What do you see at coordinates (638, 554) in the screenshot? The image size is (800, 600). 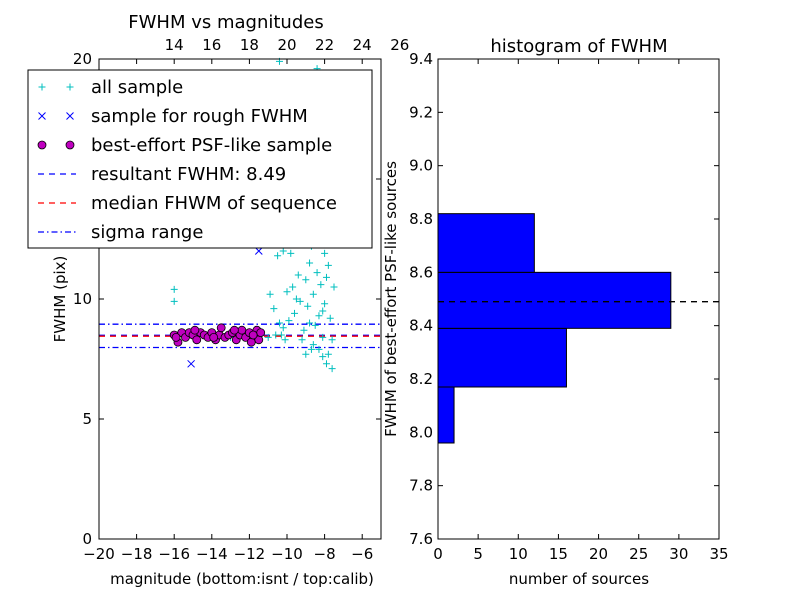 I see `x-tick-label: 25` at bounding box center [638, 554].